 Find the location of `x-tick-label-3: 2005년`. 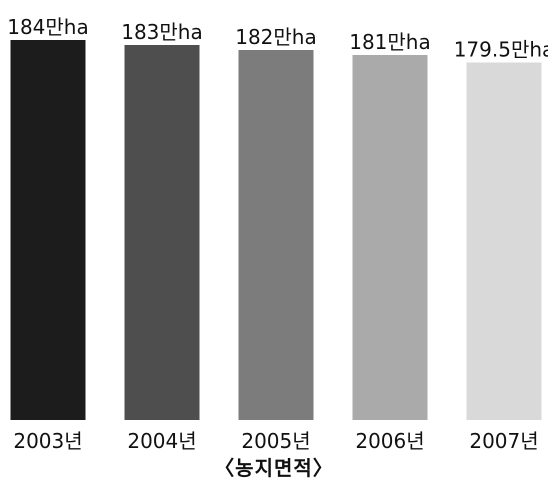

x-tick-label-3: 2005년 is located at coordinates (275, 441).